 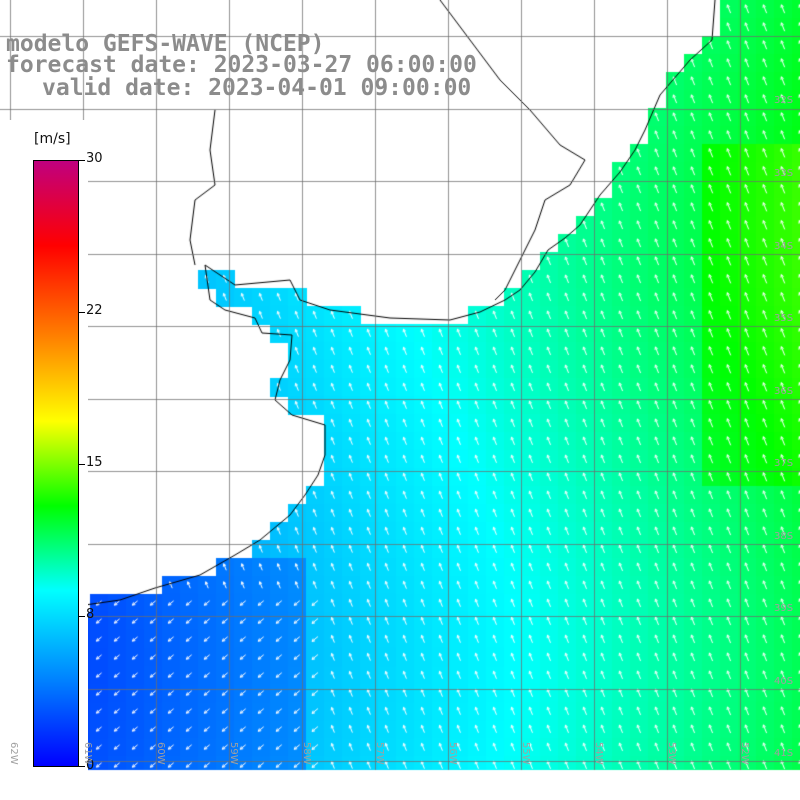 What do you see at coordinates (784, 246) in the screenshot?
I see `lat-label: 34S` at bounding box center [784, 246].